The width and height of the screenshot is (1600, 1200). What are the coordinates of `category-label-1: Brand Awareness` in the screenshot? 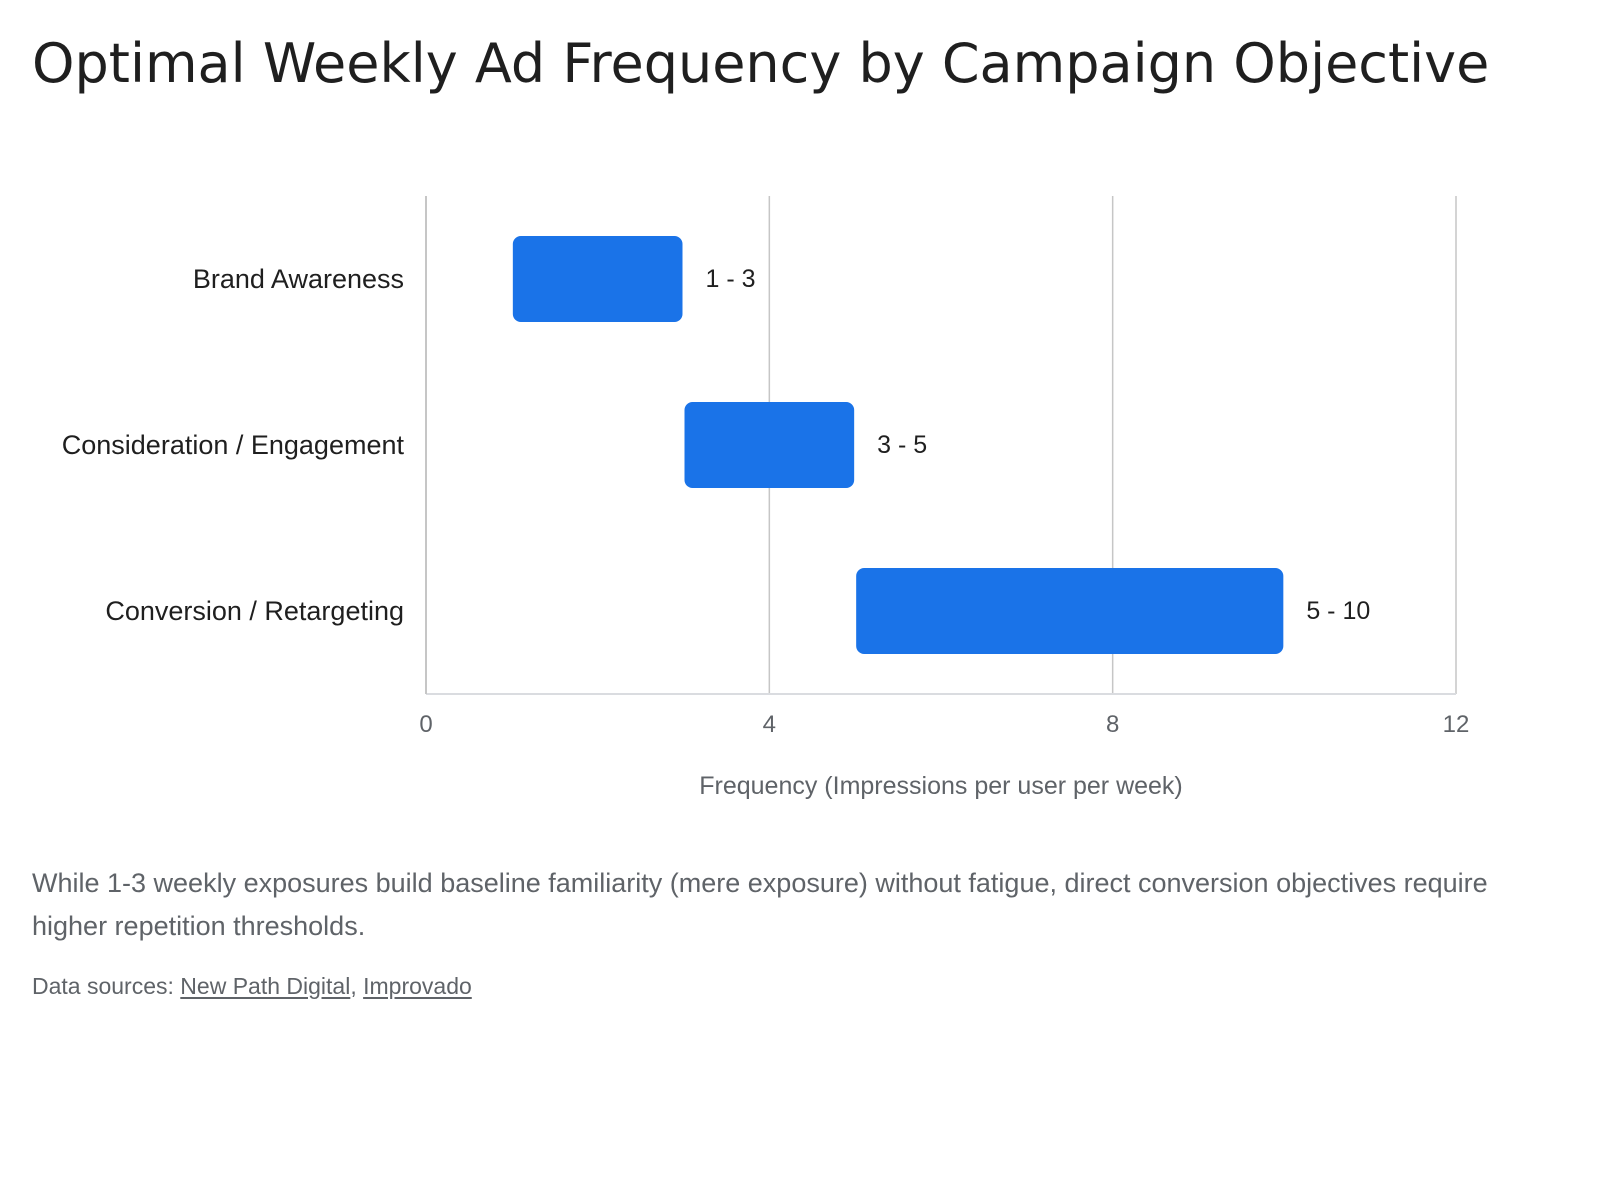 It's located at (298, 279).